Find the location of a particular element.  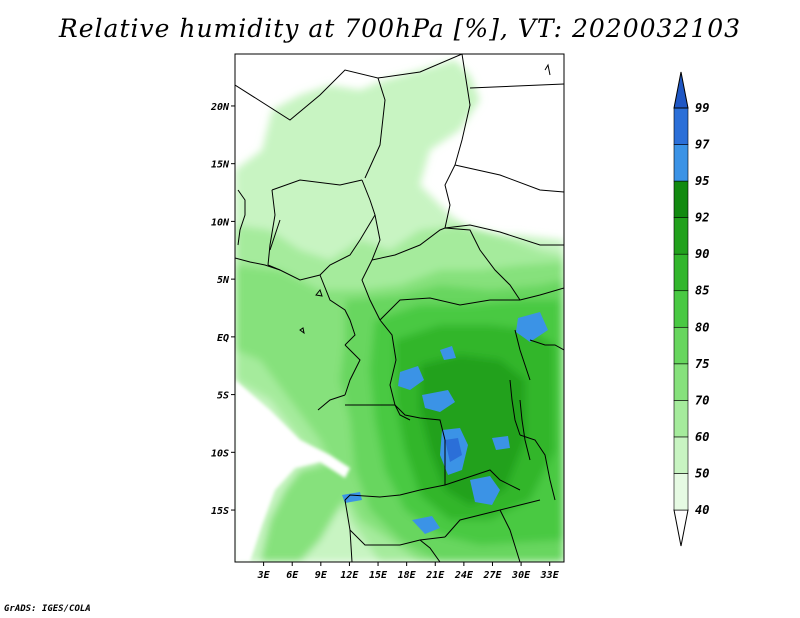

legend-level-label: 99 is located at coordinates (702, 108).